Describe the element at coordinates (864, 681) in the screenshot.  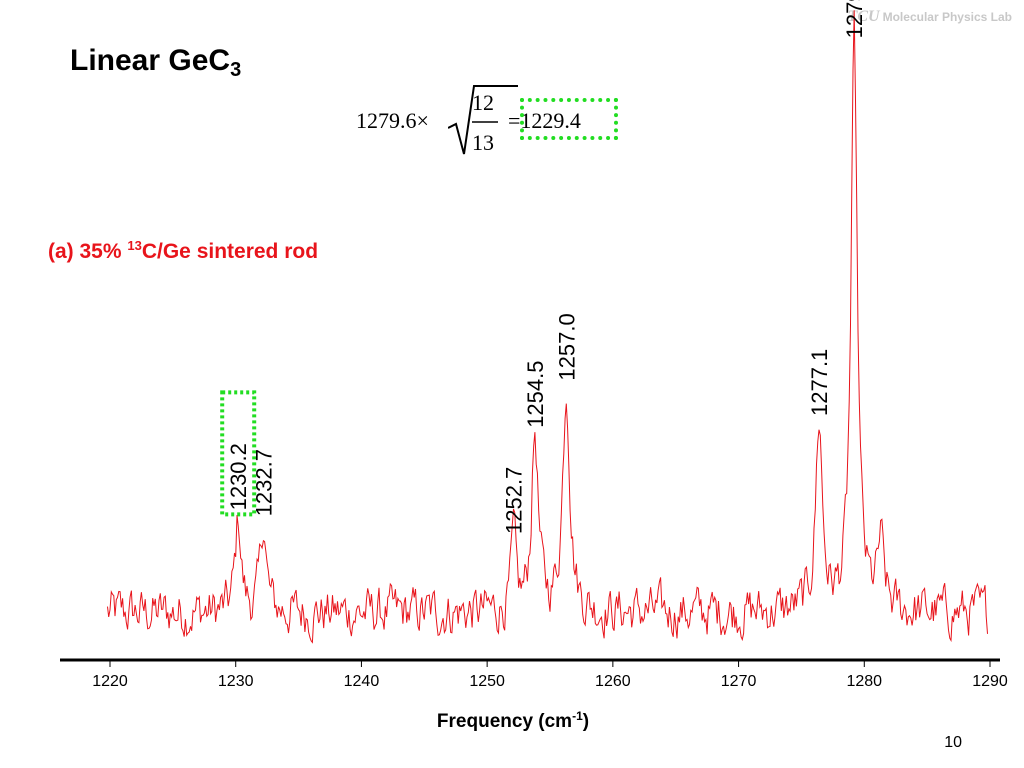
I see `x-tick-label: 1280` at that location.